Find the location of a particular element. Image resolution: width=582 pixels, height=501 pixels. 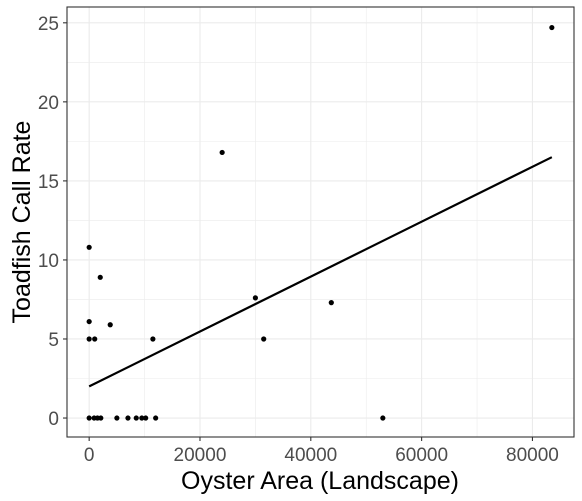

x-tick-label: 20000 is located at coordinates (200, 455).